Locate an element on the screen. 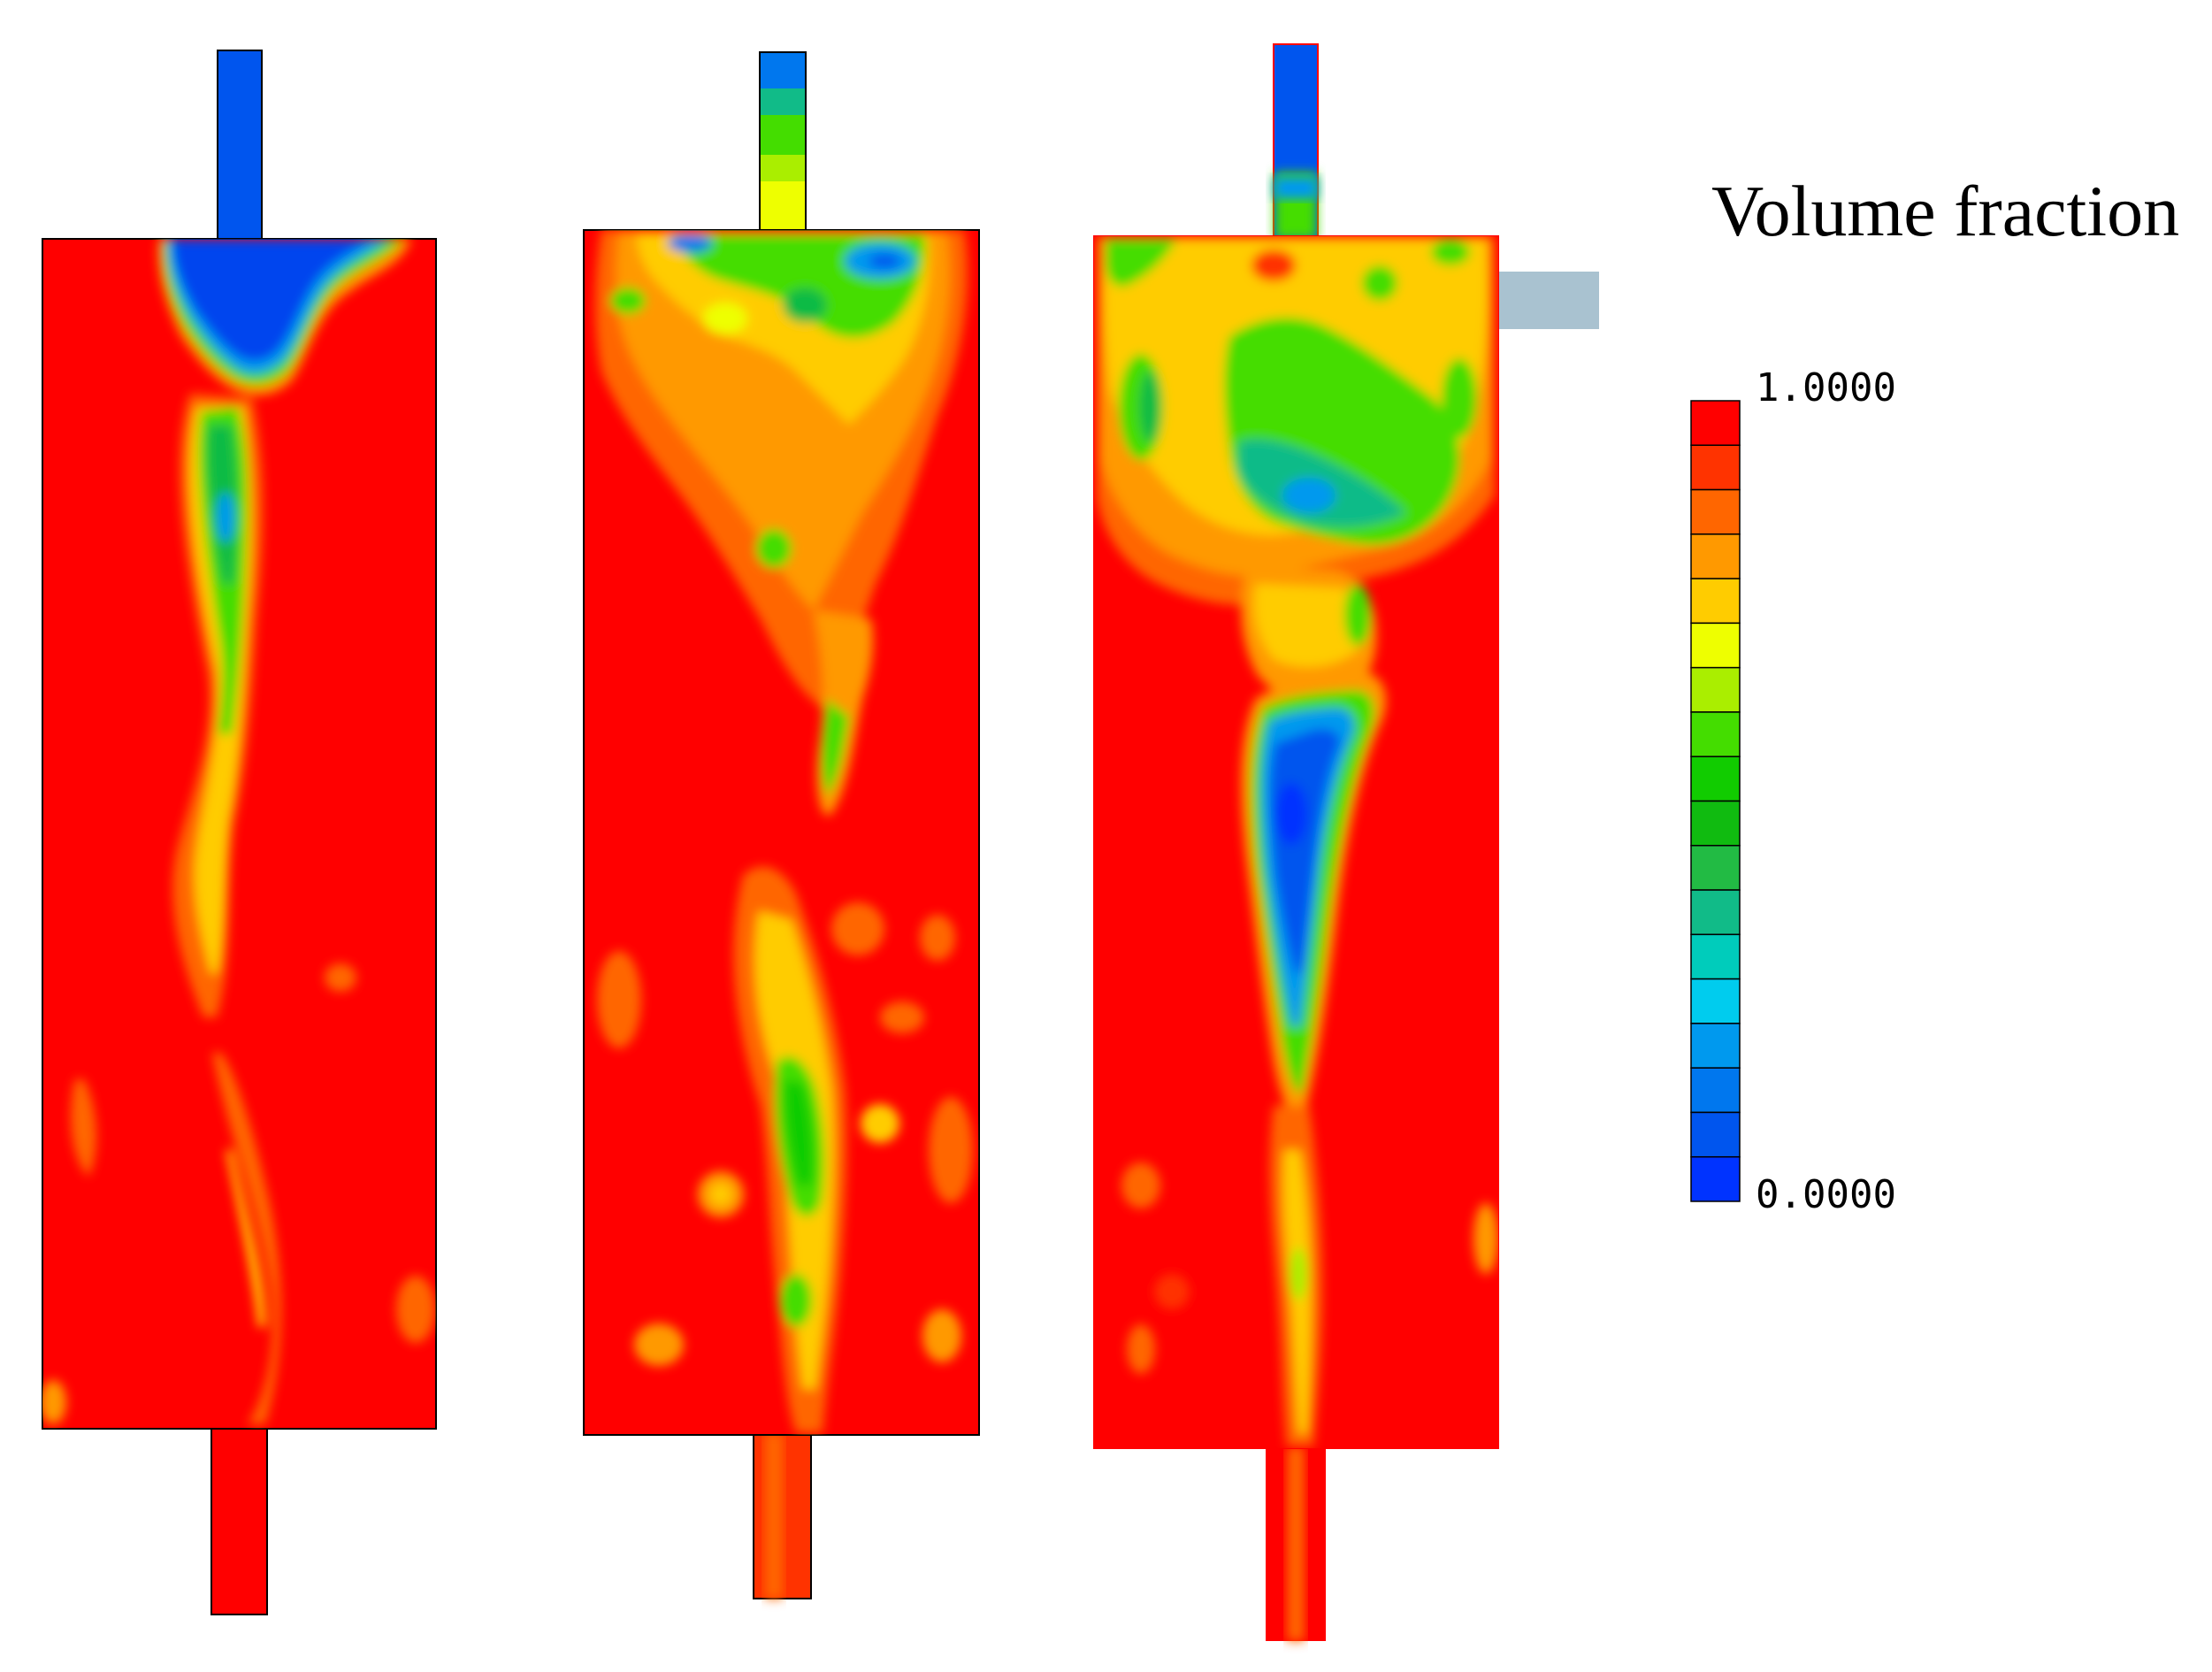 The width and height of the screenshot is (2212, 1672). inlet-pipe is located at coordinates (240, 146).